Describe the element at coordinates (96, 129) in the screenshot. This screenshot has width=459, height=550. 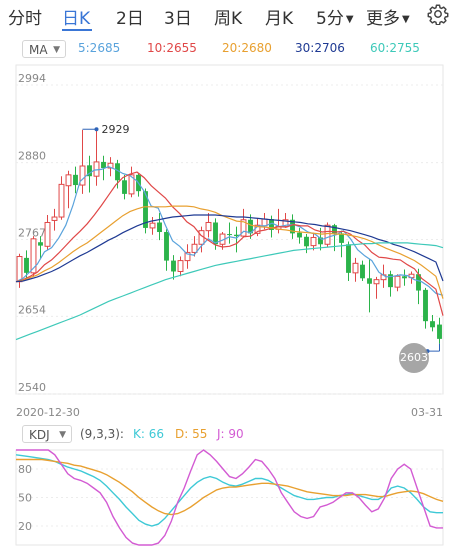
I see `max-annotation-dot` at that location.